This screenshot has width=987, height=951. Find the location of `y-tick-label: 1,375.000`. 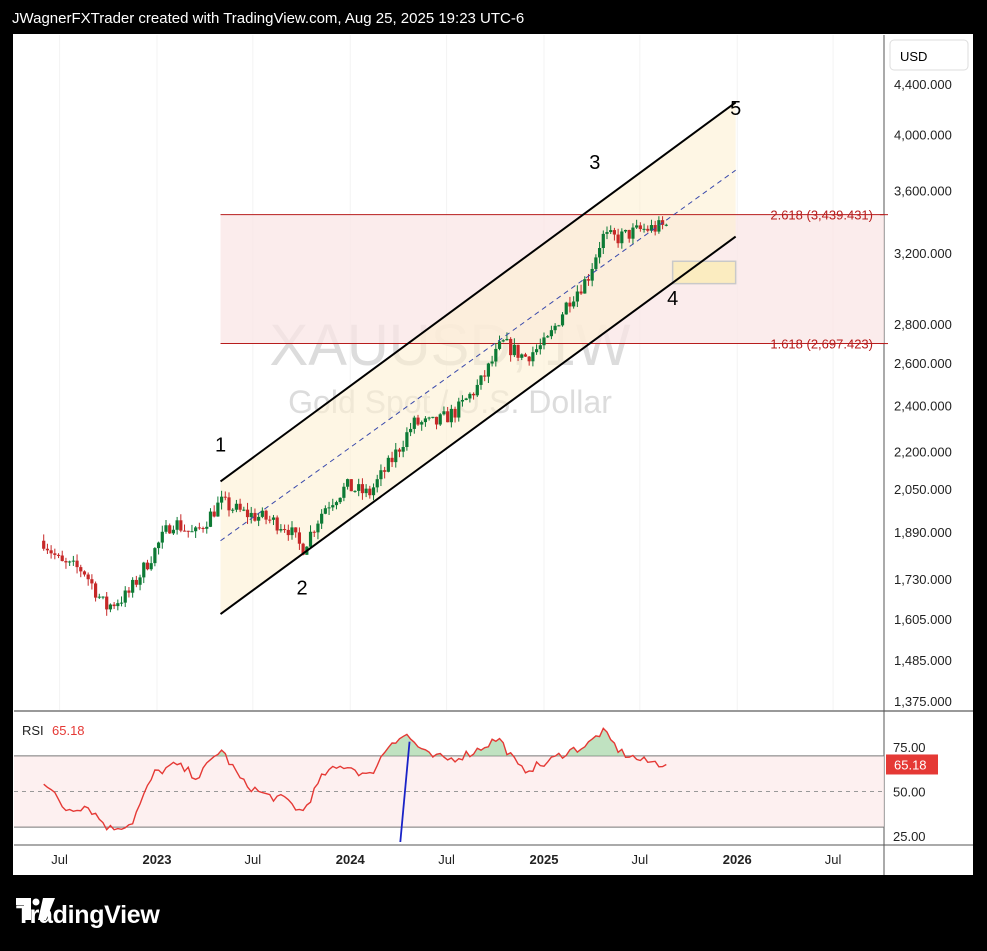

y-tick-label: 1,375.000 is located at coordinates (923, 701).